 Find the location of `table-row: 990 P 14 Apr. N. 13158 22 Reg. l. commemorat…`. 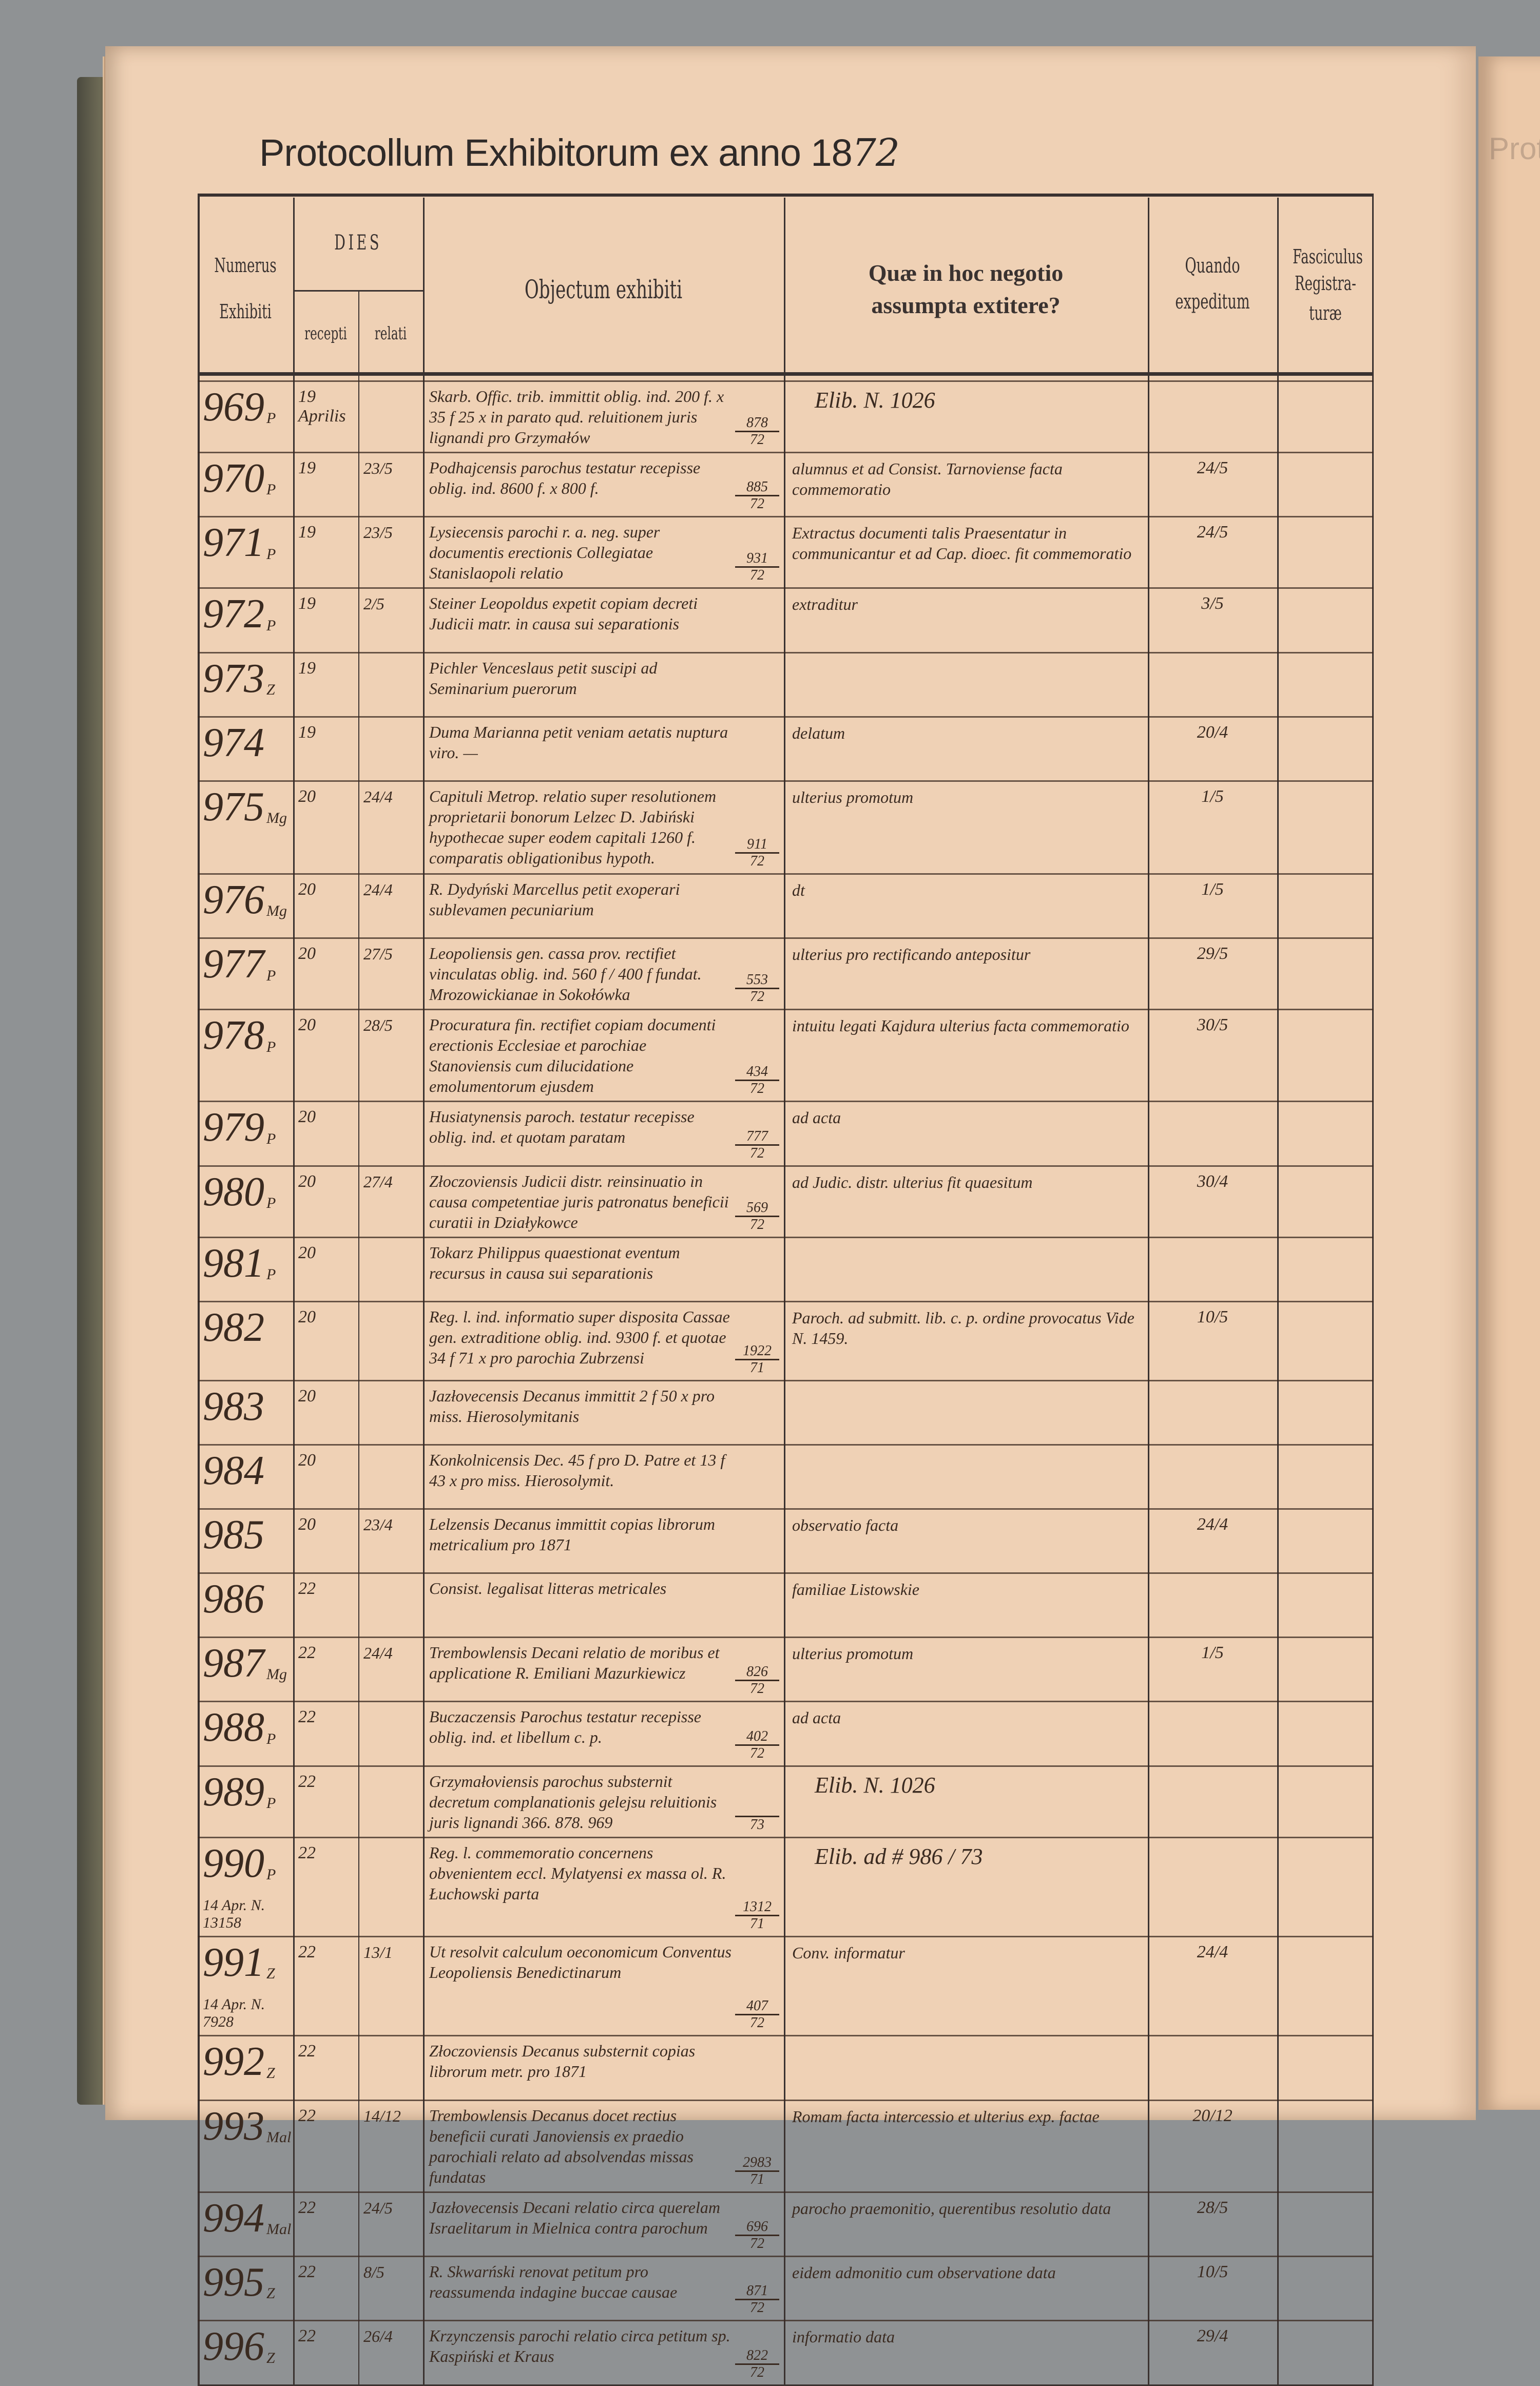

table-row: 990 P 14 Apr. N. 13158 22 Reg. l. commemorat… is located at coordinates (786, 1886).